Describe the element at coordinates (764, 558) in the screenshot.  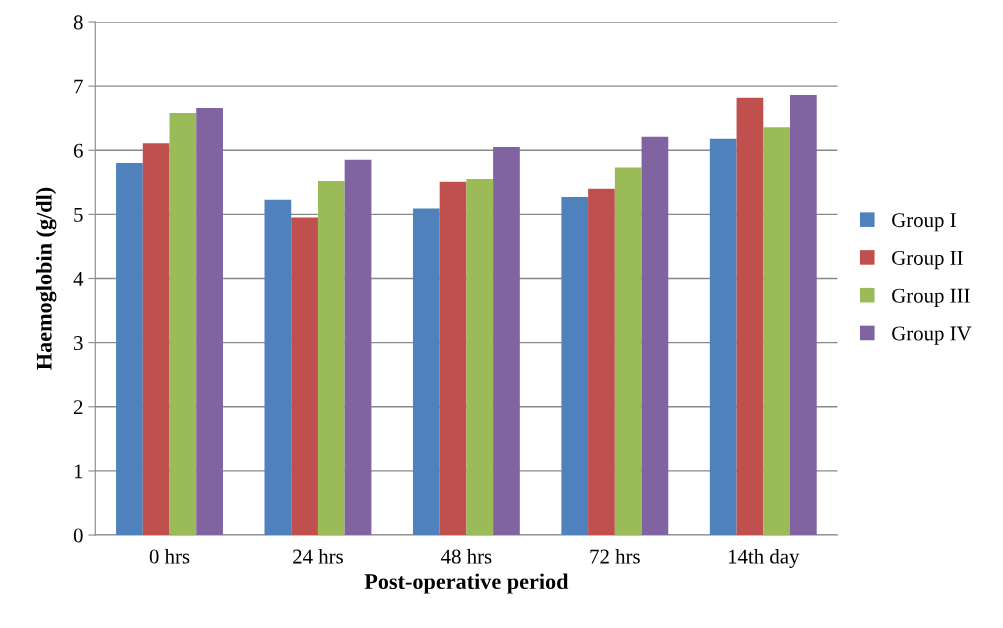
I see `x-tick-label: 14th day` at that location.